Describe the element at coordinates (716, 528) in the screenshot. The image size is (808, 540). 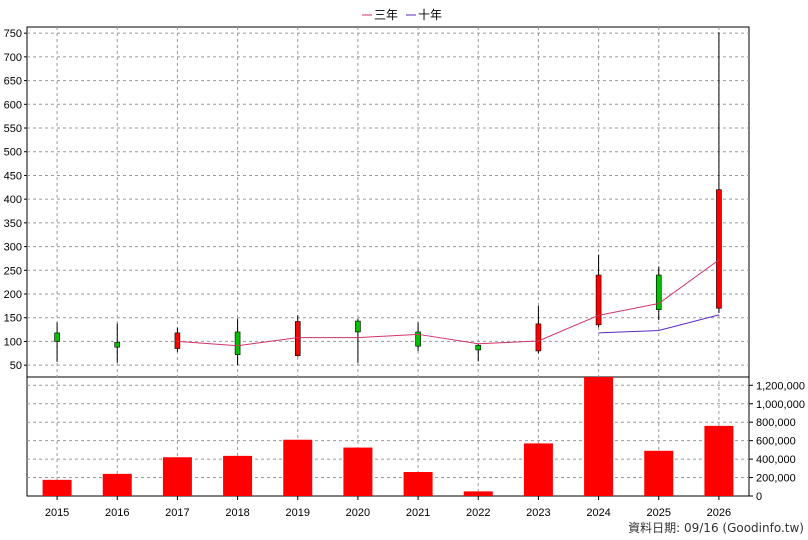
I see `source-label: 資料日期: 09/16 (Goodinfo.tw)` at that location.